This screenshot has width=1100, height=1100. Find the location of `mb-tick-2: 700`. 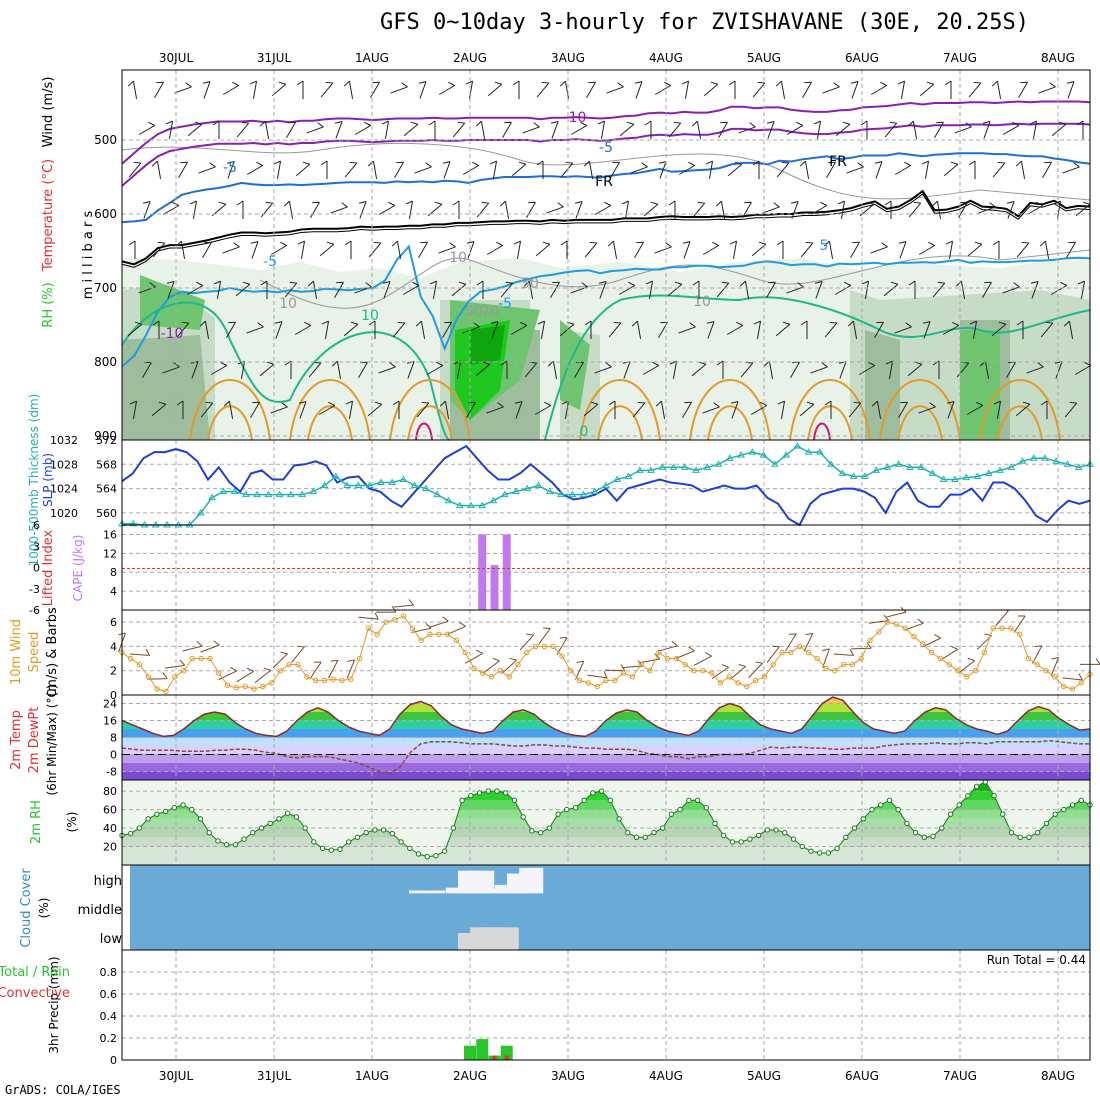

mb-tick-2: 700 is located at coordinates (105, 288).